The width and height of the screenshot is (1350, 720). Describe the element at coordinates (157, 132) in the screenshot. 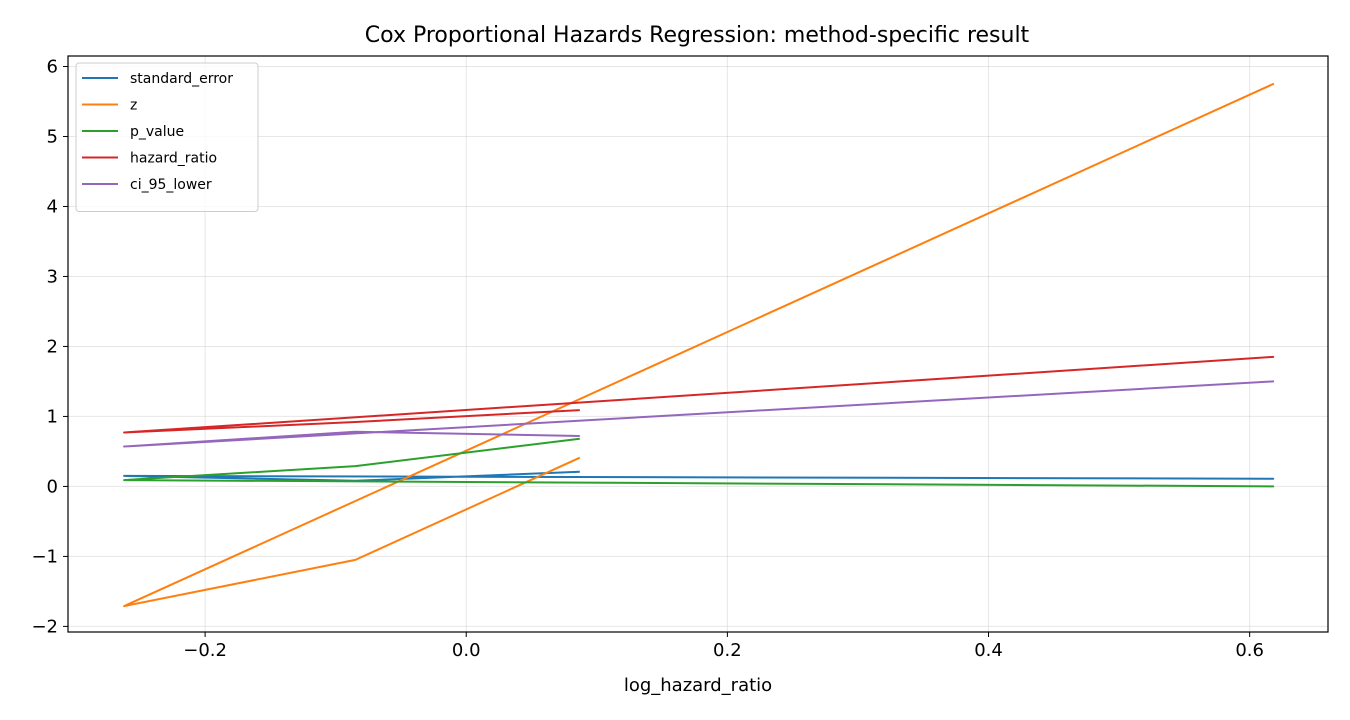

I see `legend-label: p_value` at that location.